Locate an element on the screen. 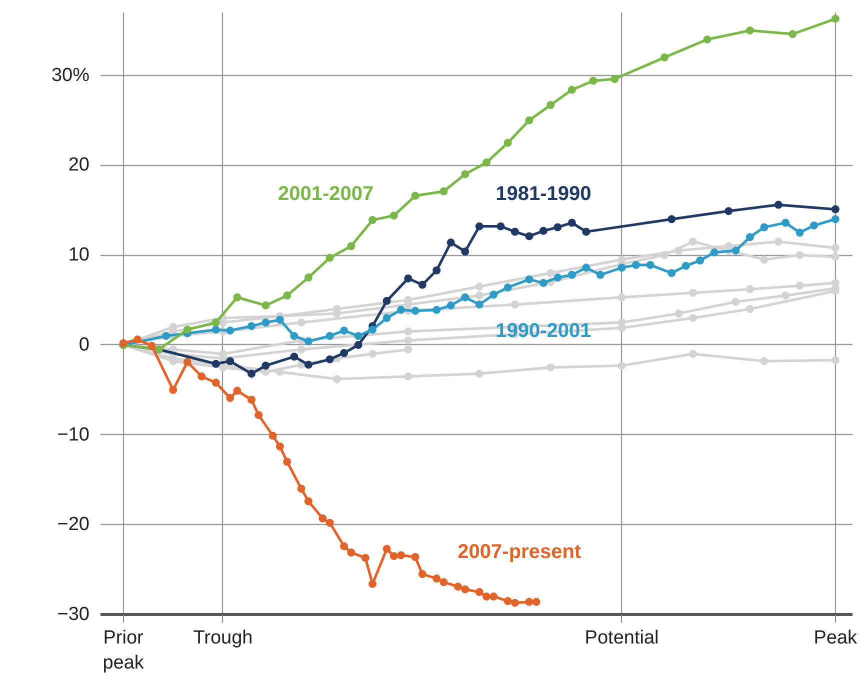 This screenshot has height=692, width=868. x-tick-label: Prior peak is located at coordinates (123, 651).